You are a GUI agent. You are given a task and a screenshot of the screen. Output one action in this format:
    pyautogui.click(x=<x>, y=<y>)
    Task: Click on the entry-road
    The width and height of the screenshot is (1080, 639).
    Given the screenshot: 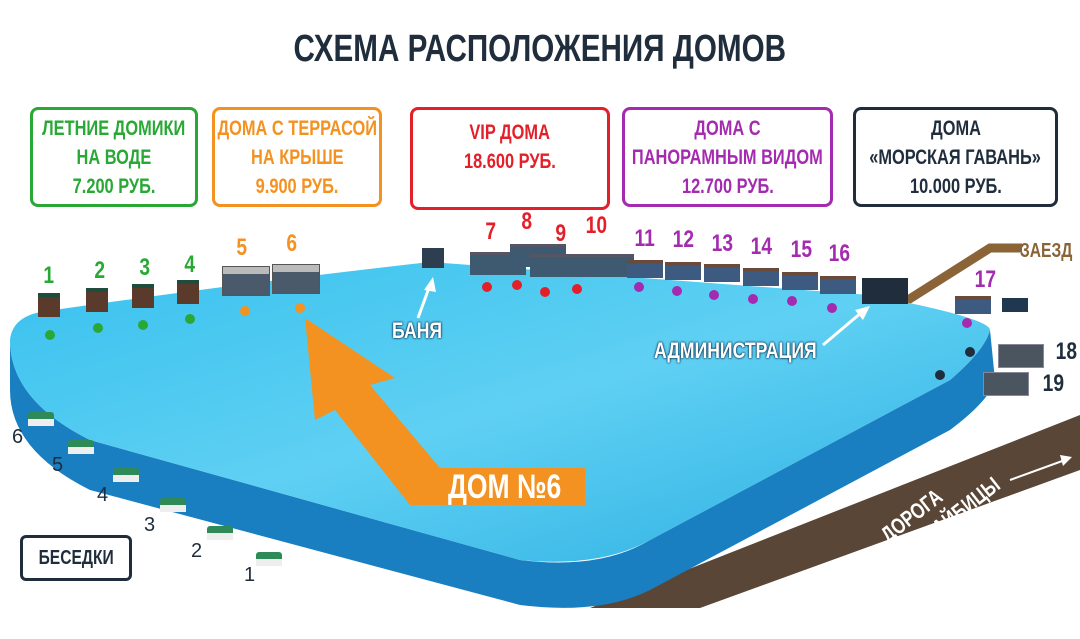 What is the action you would take?
    pyautogui.click(x=959, y=276)
    